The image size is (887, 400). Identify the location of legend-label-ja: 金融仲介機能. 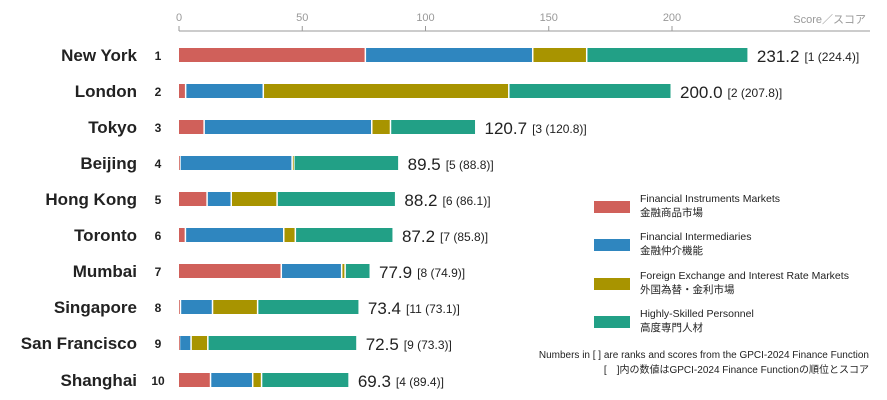
(671, 250).